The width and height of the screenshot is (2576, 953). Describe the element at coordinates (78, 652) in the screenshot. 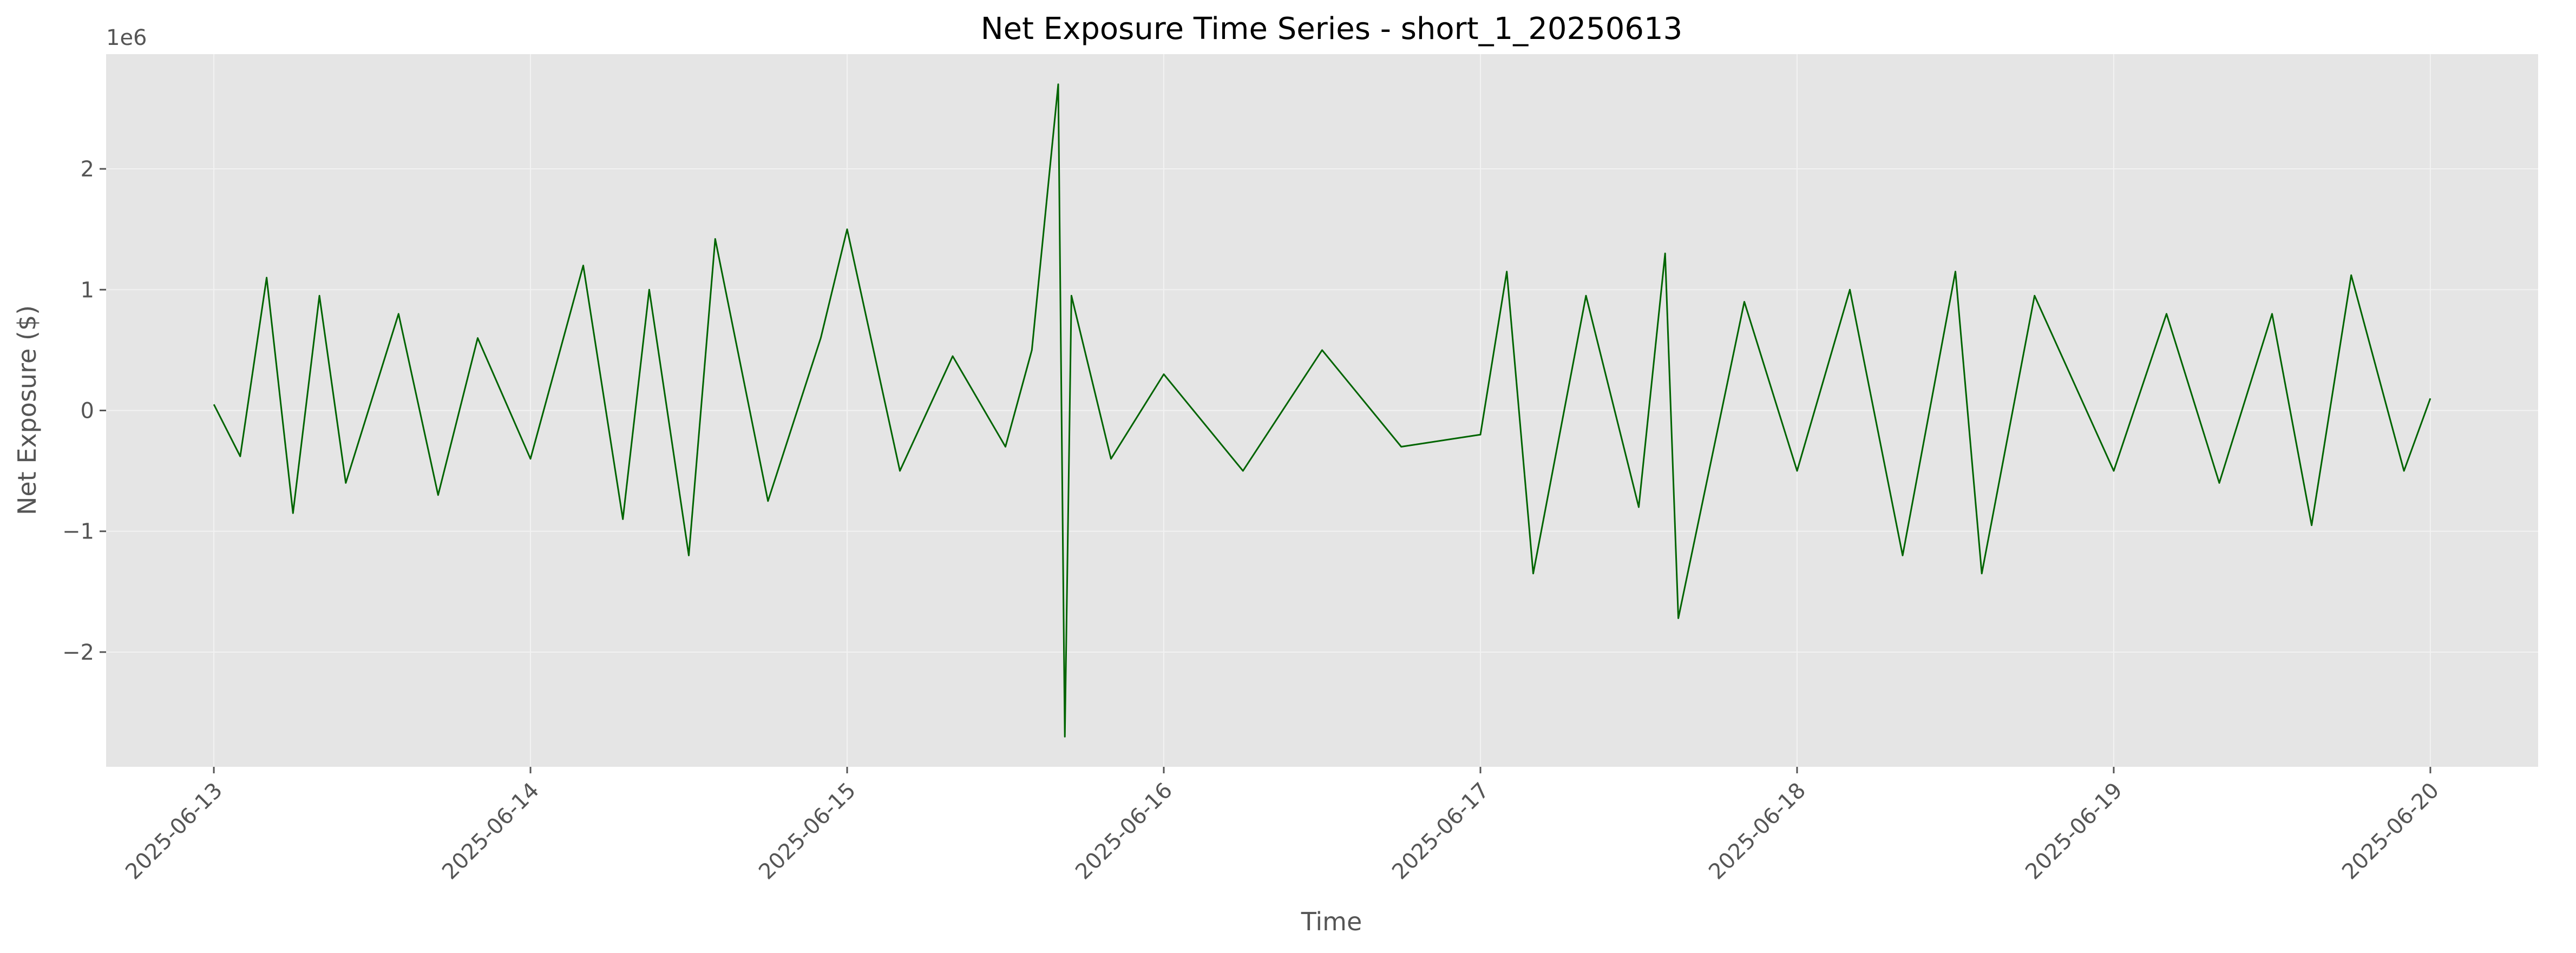

I see `y-tick-label: −2` at that location.